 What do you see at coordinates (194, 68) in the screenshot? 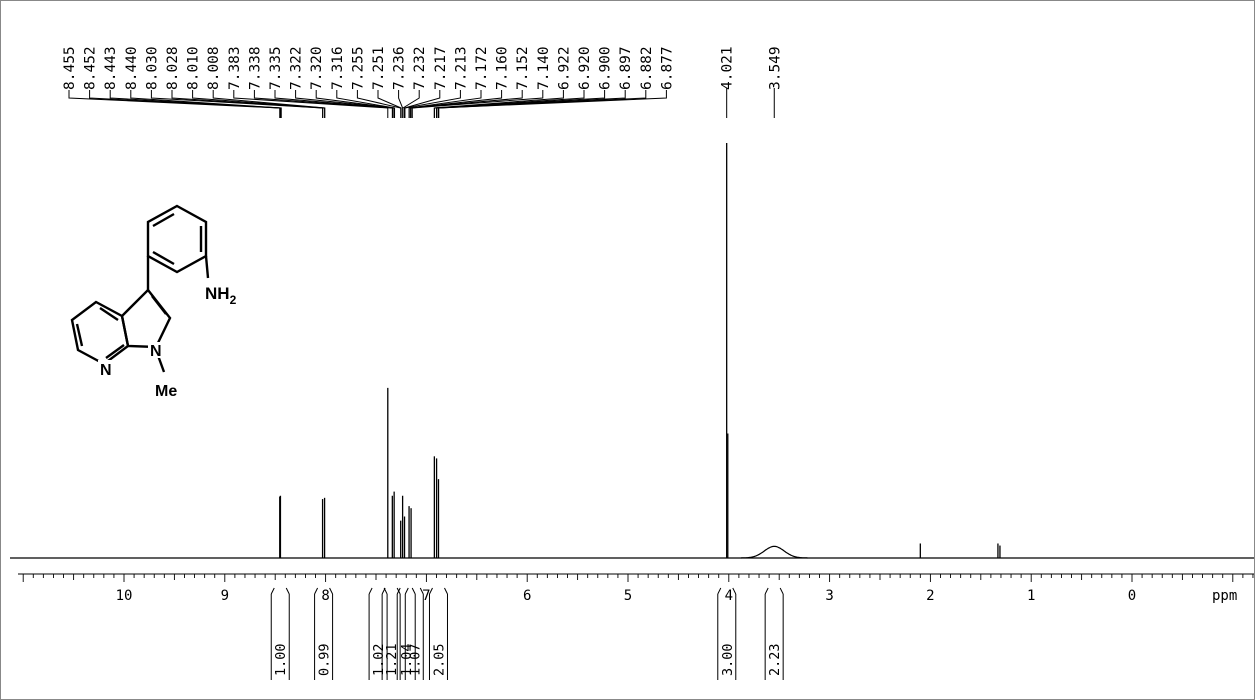
I see `peak-label: 8.010` at bounding box center [194, 68].